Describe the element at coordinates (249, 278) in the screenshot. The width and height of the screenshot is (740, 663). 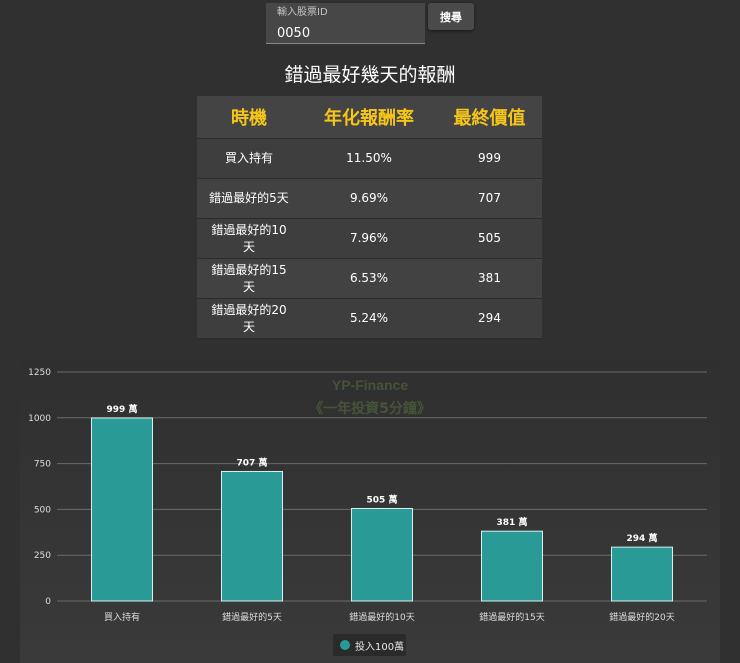
I see `cell-timing: 錯過最好的15天` at that location.